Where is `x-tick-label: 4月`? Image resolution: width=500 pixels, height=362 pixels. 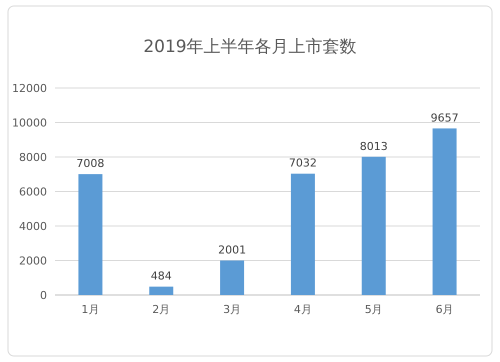 x-tick-label: 4月 is located at coordinates (303, 309).